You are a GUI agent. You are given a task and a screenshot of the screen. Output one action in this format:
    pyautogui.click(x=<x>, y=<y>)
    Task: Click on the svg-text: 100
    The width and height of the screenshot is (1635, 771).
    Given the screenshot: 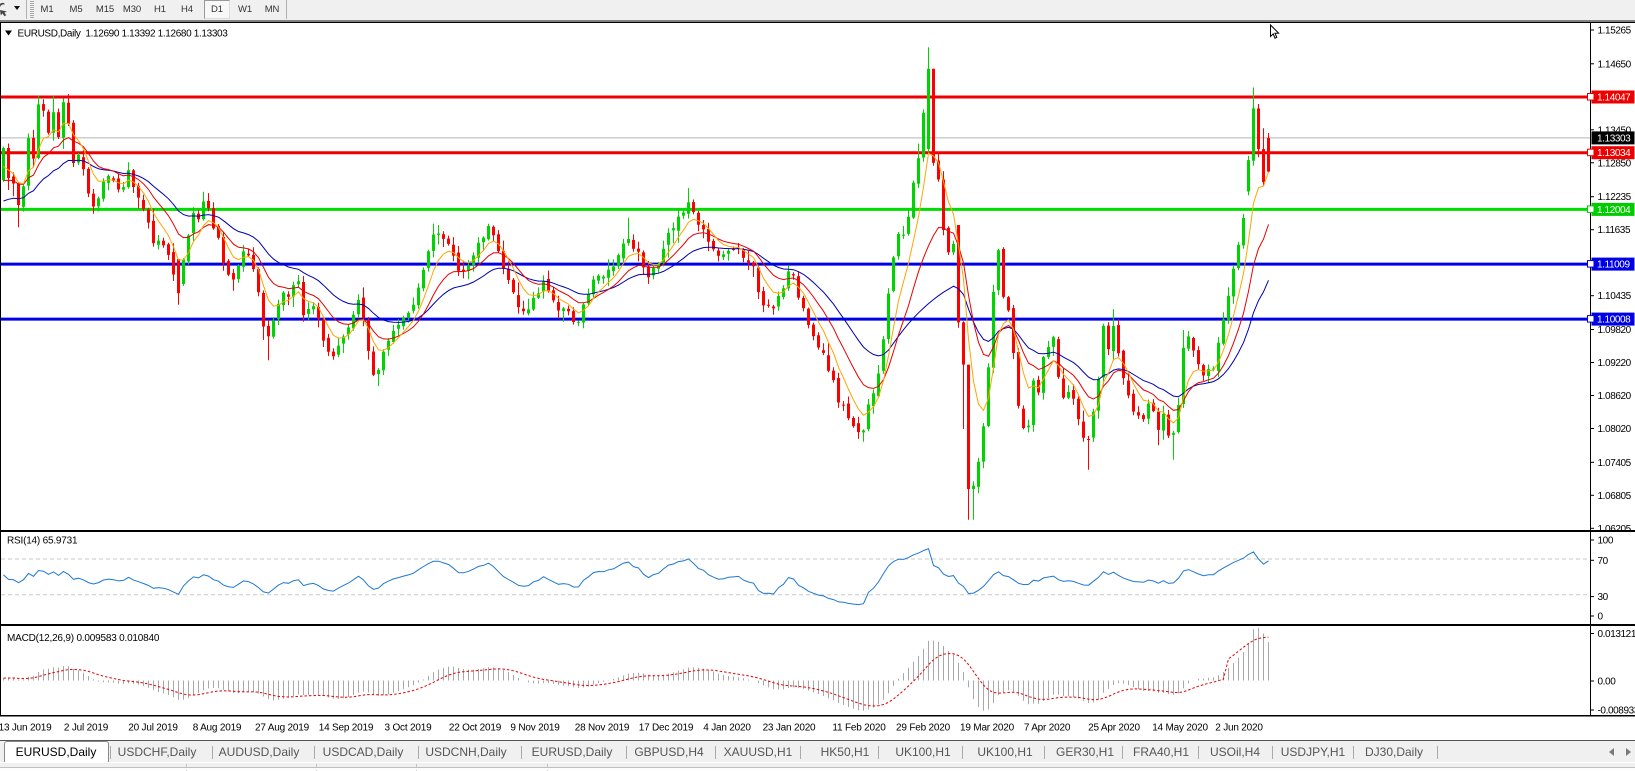 What is the action you would take?
    pyautogui.click(x=1606, y=541)
    